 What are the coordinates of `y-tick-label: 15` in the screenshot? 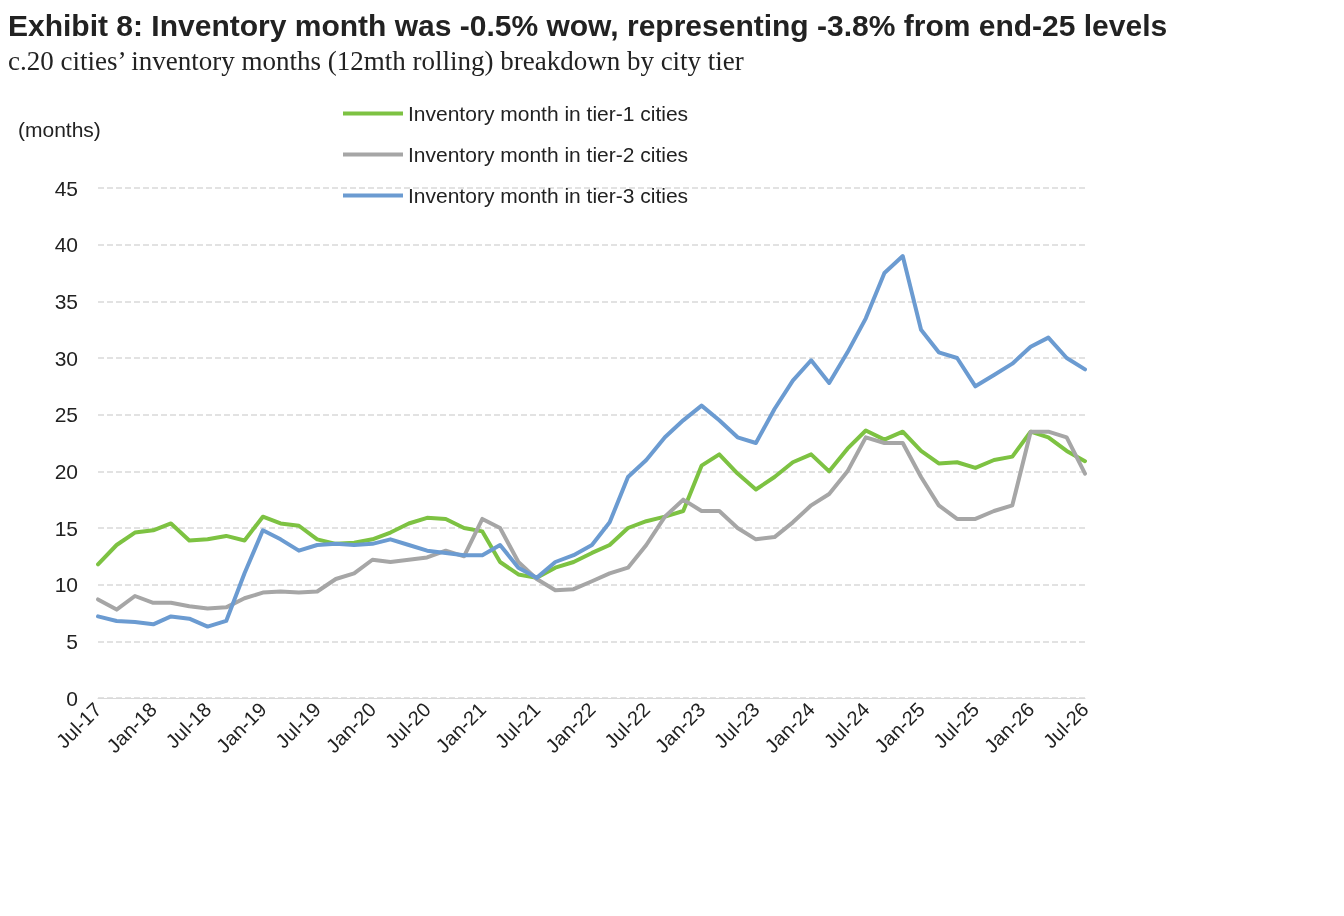 It's located at (66, 528).